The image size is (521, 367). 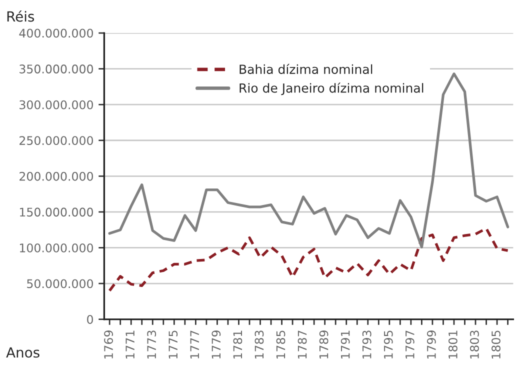 What do you see at coordinates (173, 344) in the screenshot?
I see `x-tick-label: 1775` at bounding box center [173, 344].